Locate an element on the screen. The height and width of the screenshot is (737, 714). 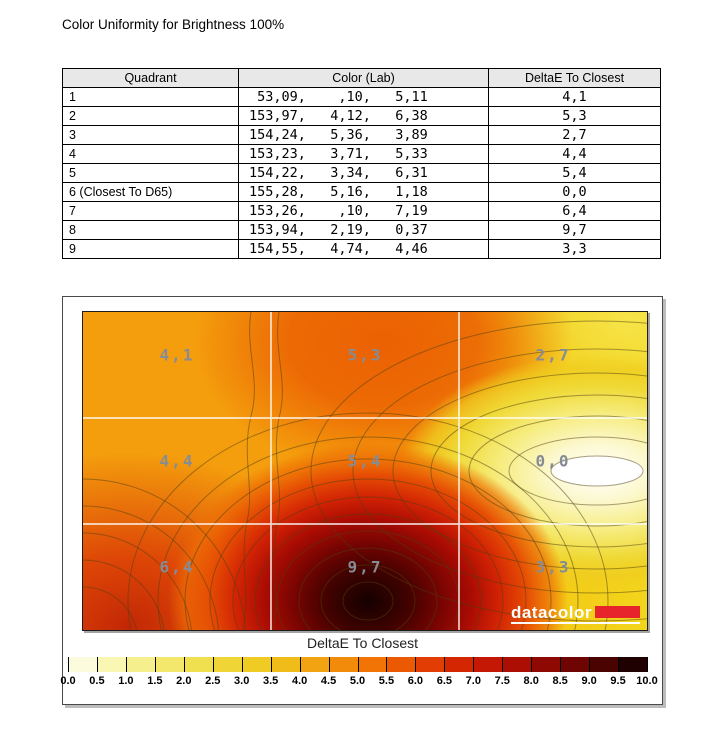
lab-cell: 153,23, 3,71, 5,33 is located at coordinates (363, 154).